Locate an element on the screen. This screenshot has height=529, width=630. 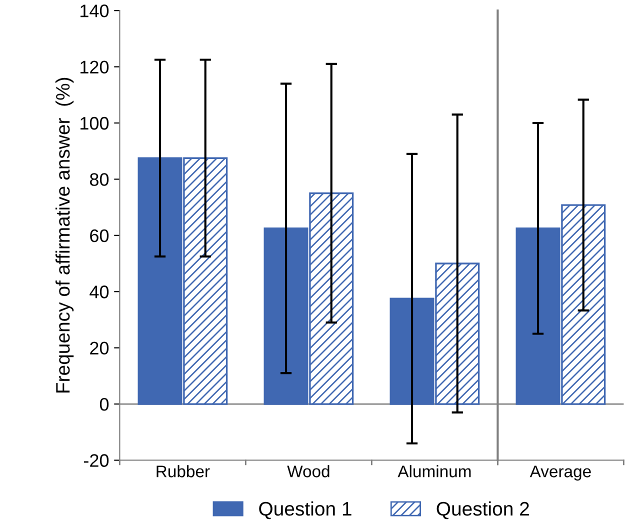
y-tick-label: -20 is located at coordinates (96, 460).